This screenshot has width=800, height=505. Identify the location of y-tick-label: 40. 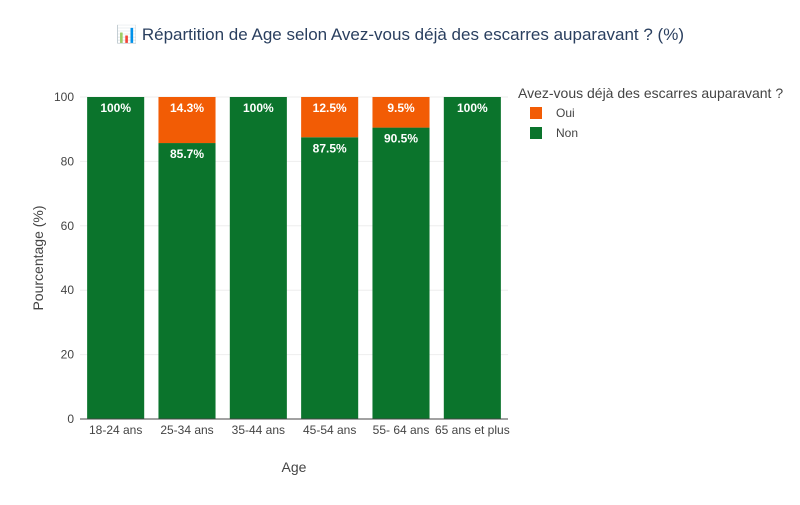
(68, 290).